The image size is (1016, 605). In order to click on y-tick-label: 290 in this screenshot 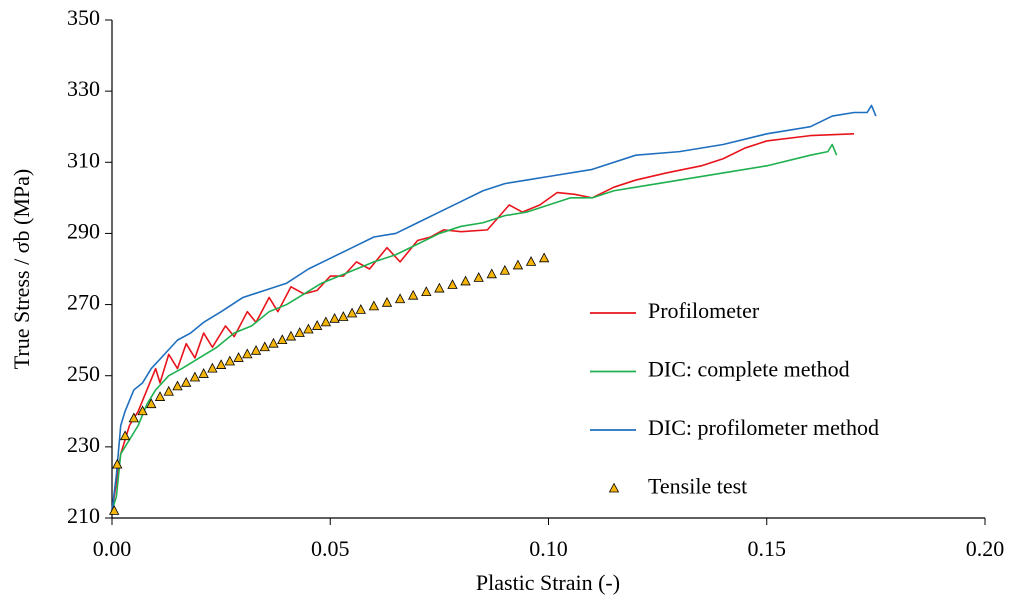, I will do `click(83, 230)`.